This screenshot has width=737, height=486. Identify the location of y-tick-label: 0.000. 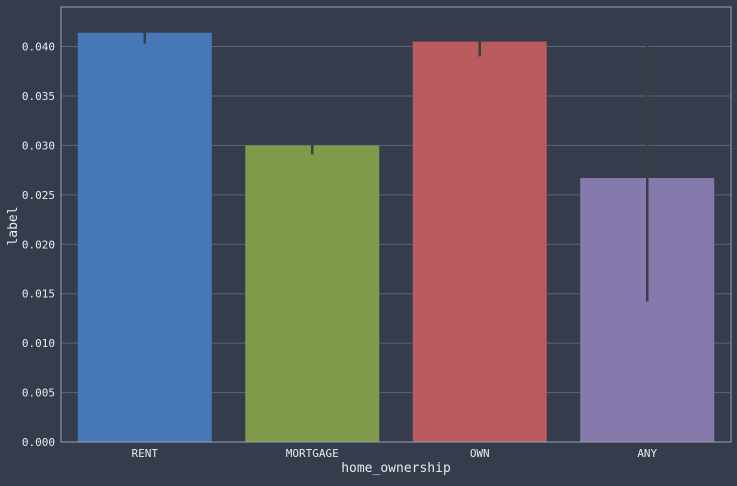
(38, 442).